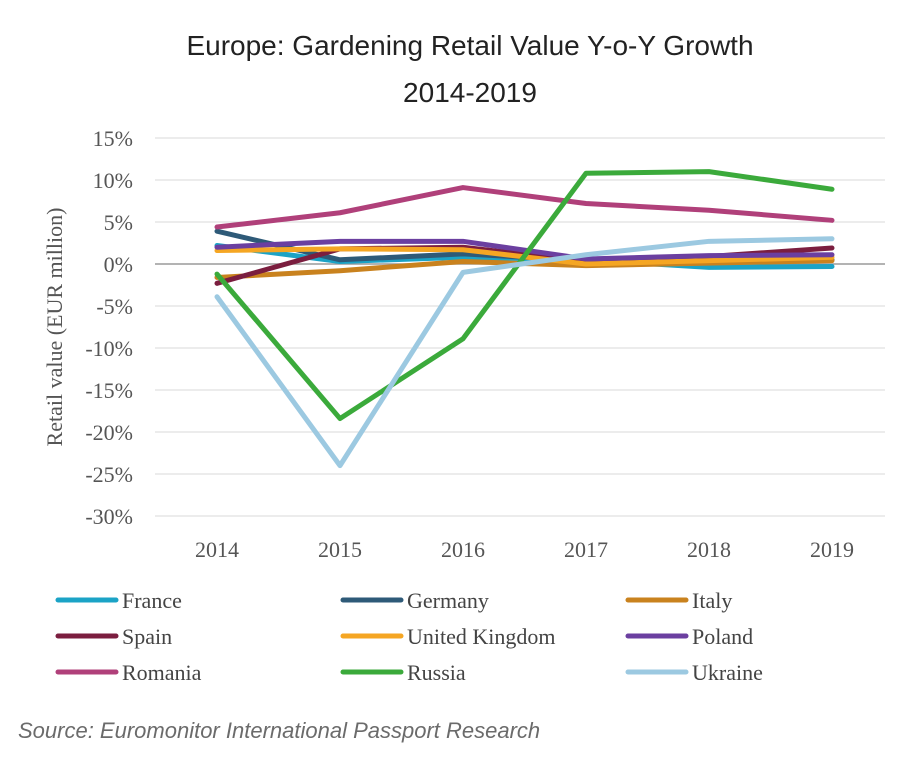 The width and height of the screenshot is (898, 768). What do you see at coordinates (832, 549) in the screenshot?
I see `x-tick-label: 2019` at bounding box center [832, 549].